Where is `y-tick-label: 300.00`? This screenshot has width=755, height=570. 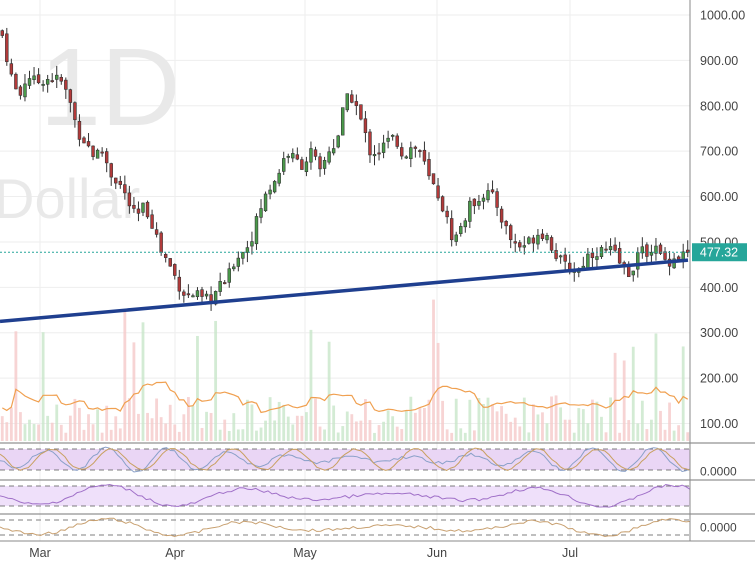
y-tick-label: 300.00 is located at coordinates (719, 333).